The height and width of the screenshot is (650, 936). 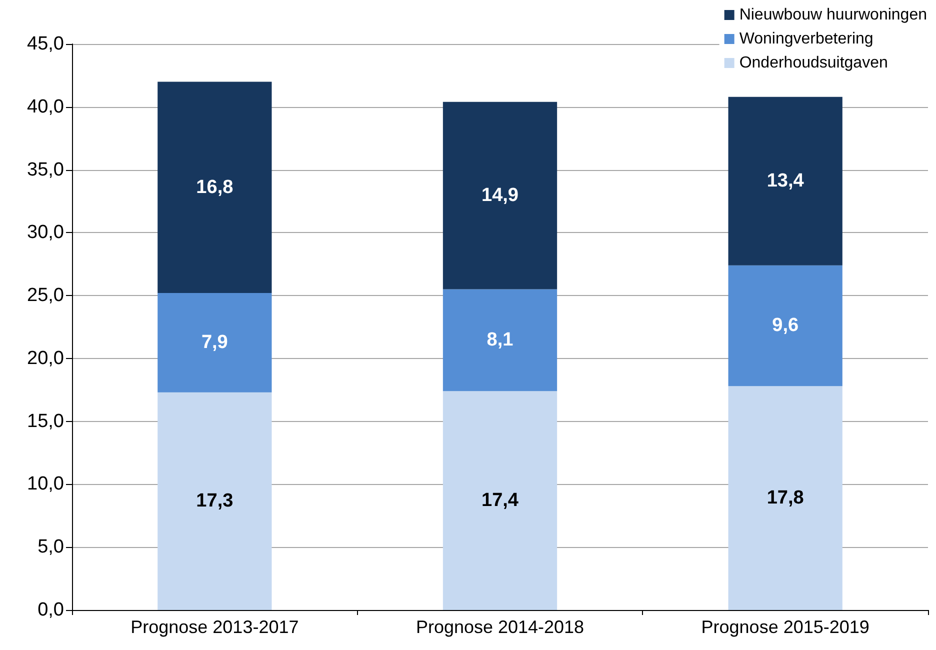 I want to click on data-label: 8,1, so click(x=500, y=340).